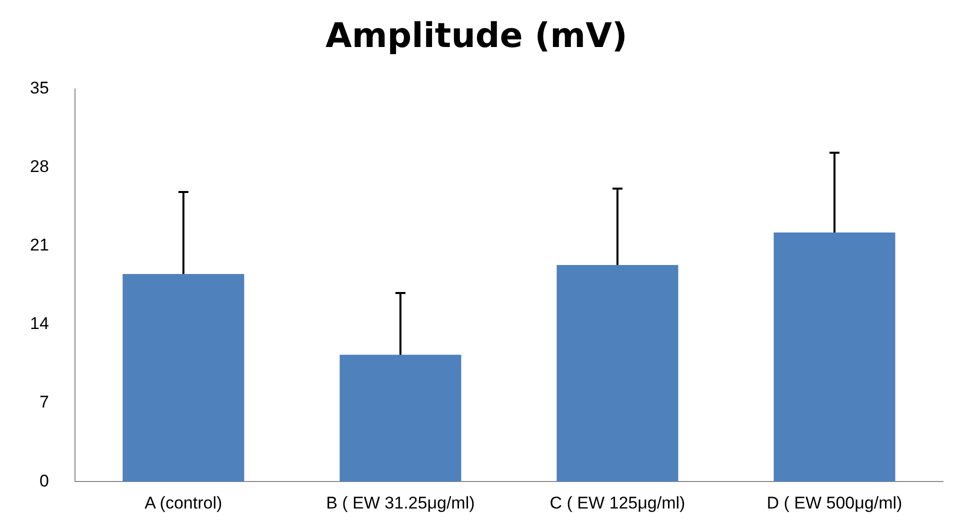 This screenshot has height=531, width=963. What do you see at coordinates (44, 402) in the screenshot?
I see `y-tick-label: 7` at bounding box center [44, 402].